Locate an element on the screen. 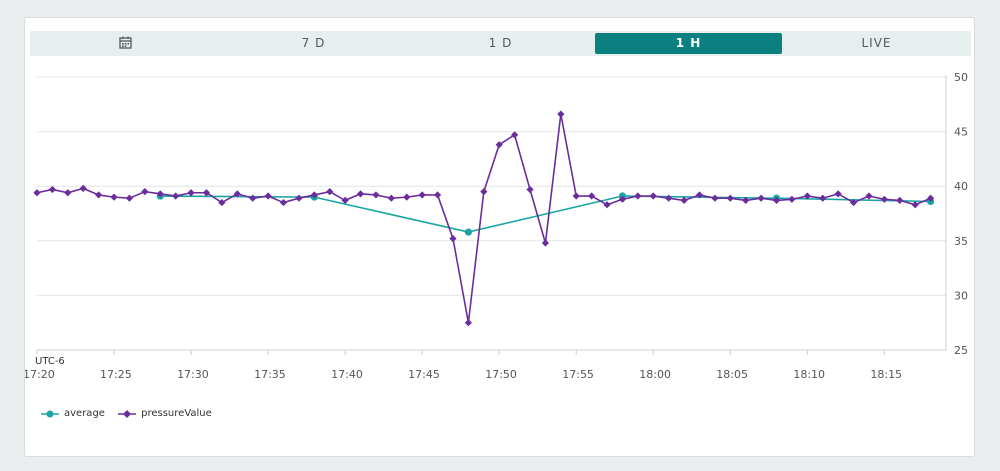 The image size is (1000, 471). series-line-average is located at coordinates (545, 214).